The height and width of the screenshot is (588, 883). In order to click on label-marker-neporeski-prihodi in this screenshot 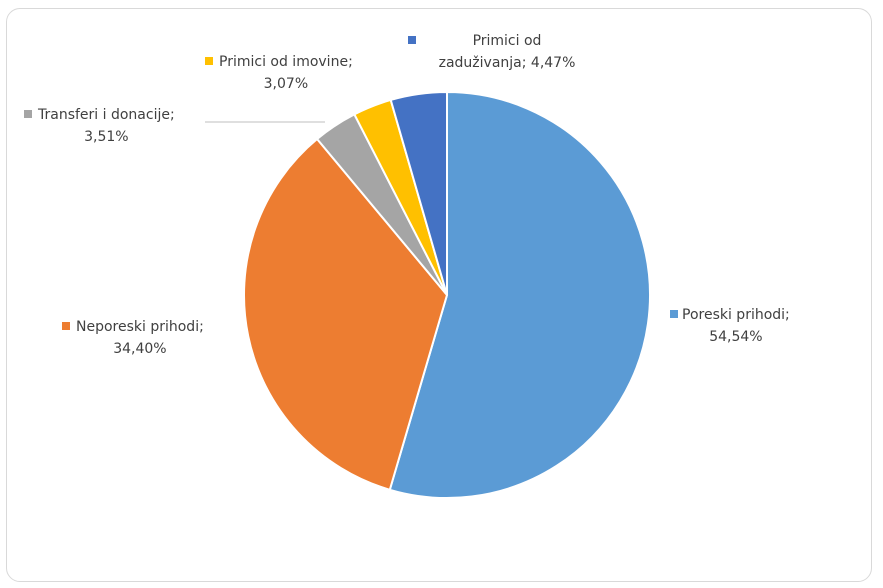, I will do `click(66, 326)`.